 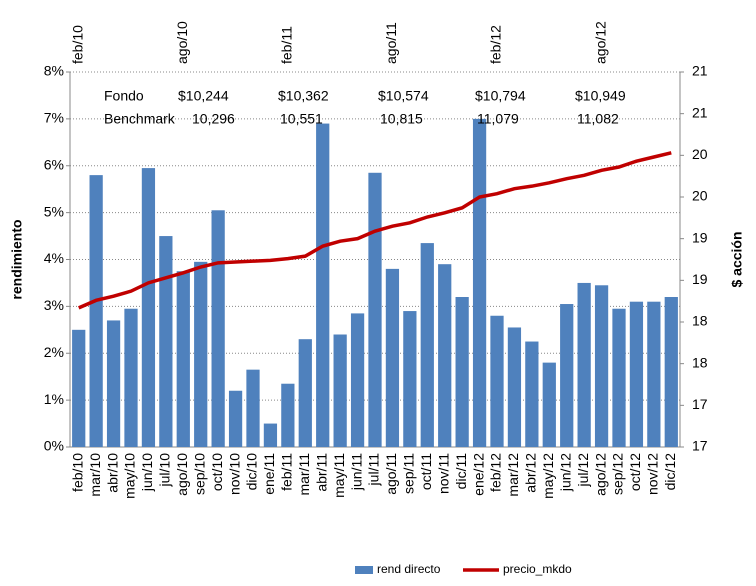 I want to click on x-tick-label: oct/12, so click(x=635, y=472).